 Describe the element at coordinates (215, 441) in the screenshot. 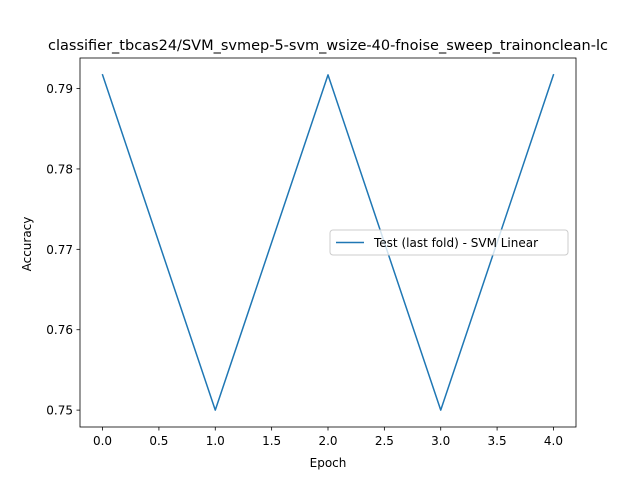

I see `x-tick-label: 1.0` at that location.